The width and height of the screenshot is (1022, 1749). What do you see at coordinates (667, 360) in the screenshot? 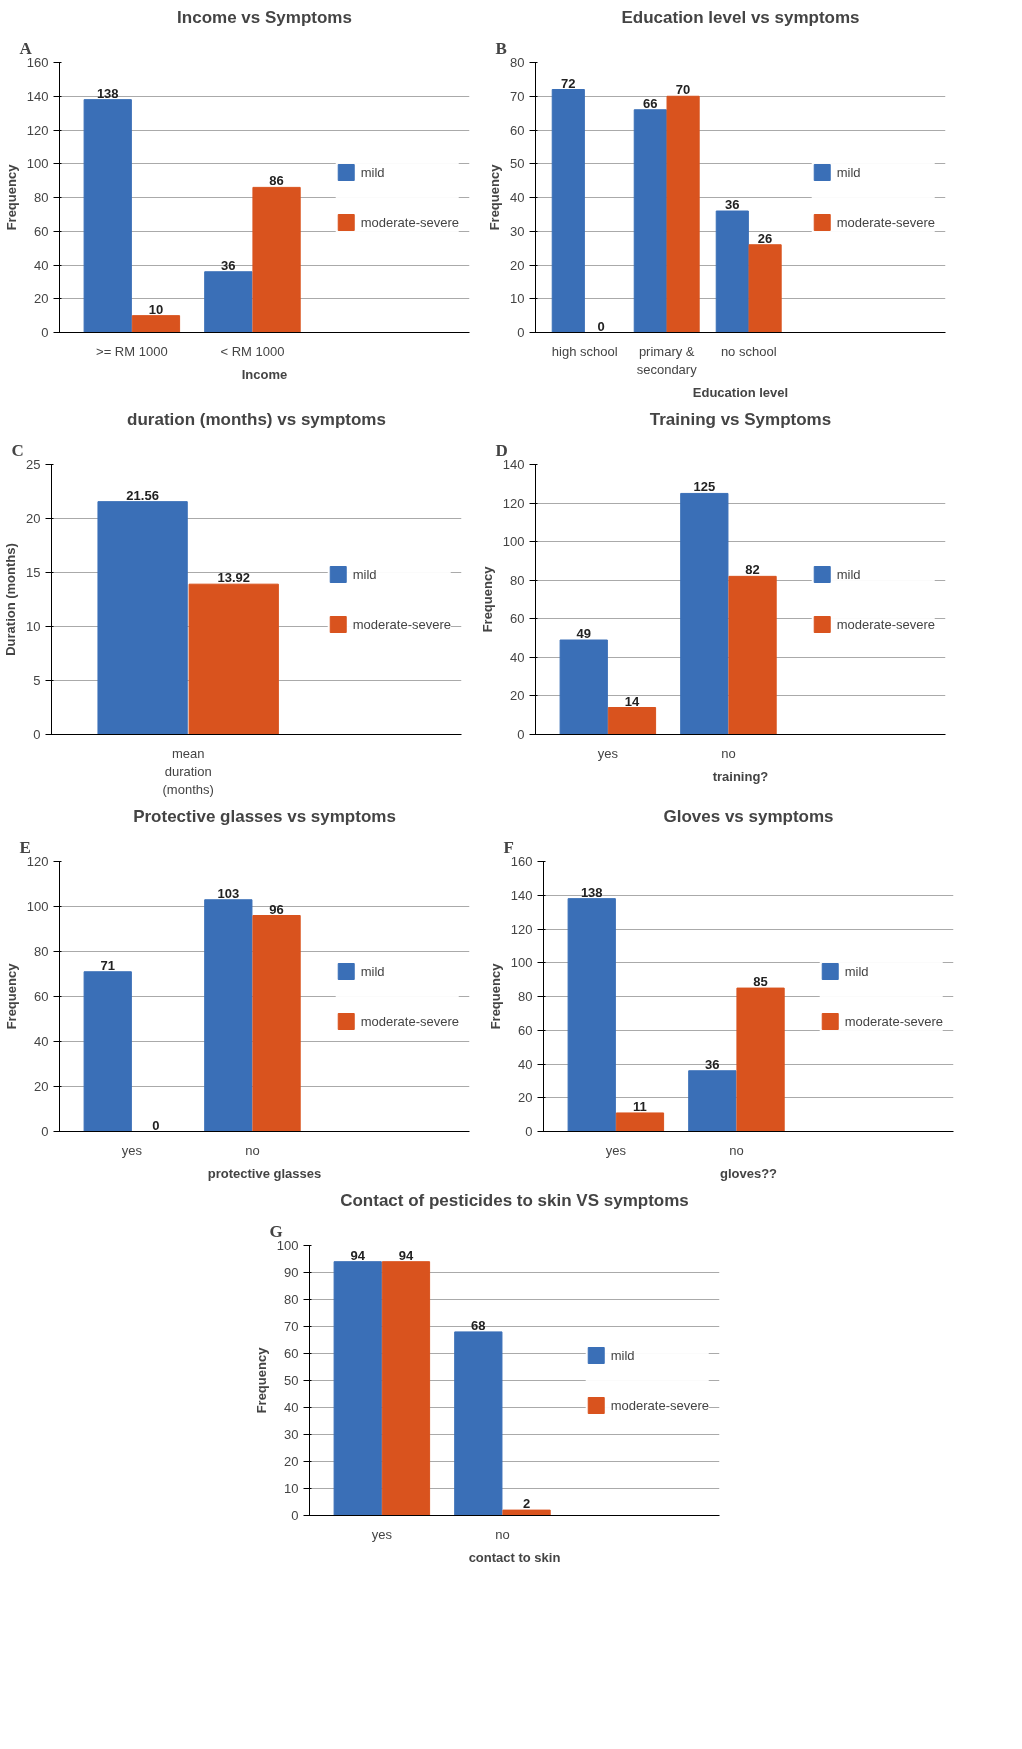
I see `x-tick-label: primary & secondary` at bounding box center [667, 360].